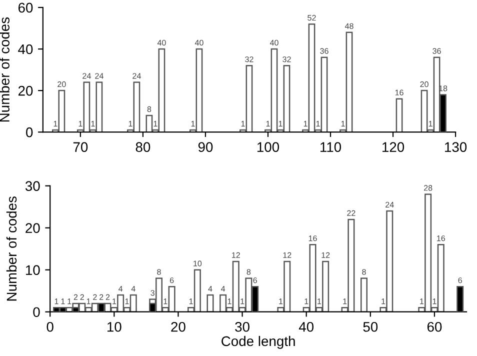 The width and height of the screenshot is (477, 356). I want to click on y-axis-title: Number of codes, so click(11, 248).